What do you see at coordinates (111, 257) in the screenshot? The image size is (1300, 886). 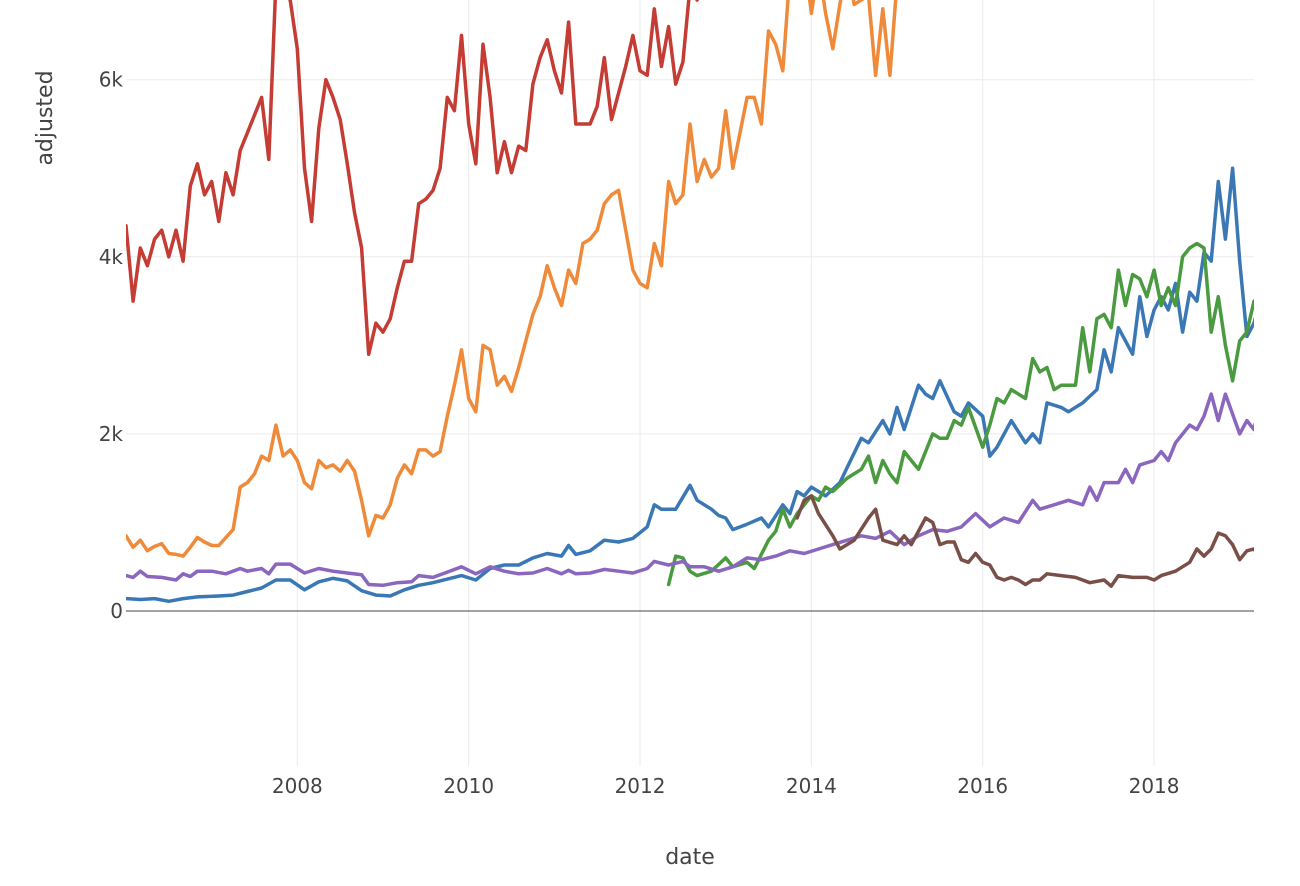 I see `y-tick-label: 4k` at bounding box center [111, 257].